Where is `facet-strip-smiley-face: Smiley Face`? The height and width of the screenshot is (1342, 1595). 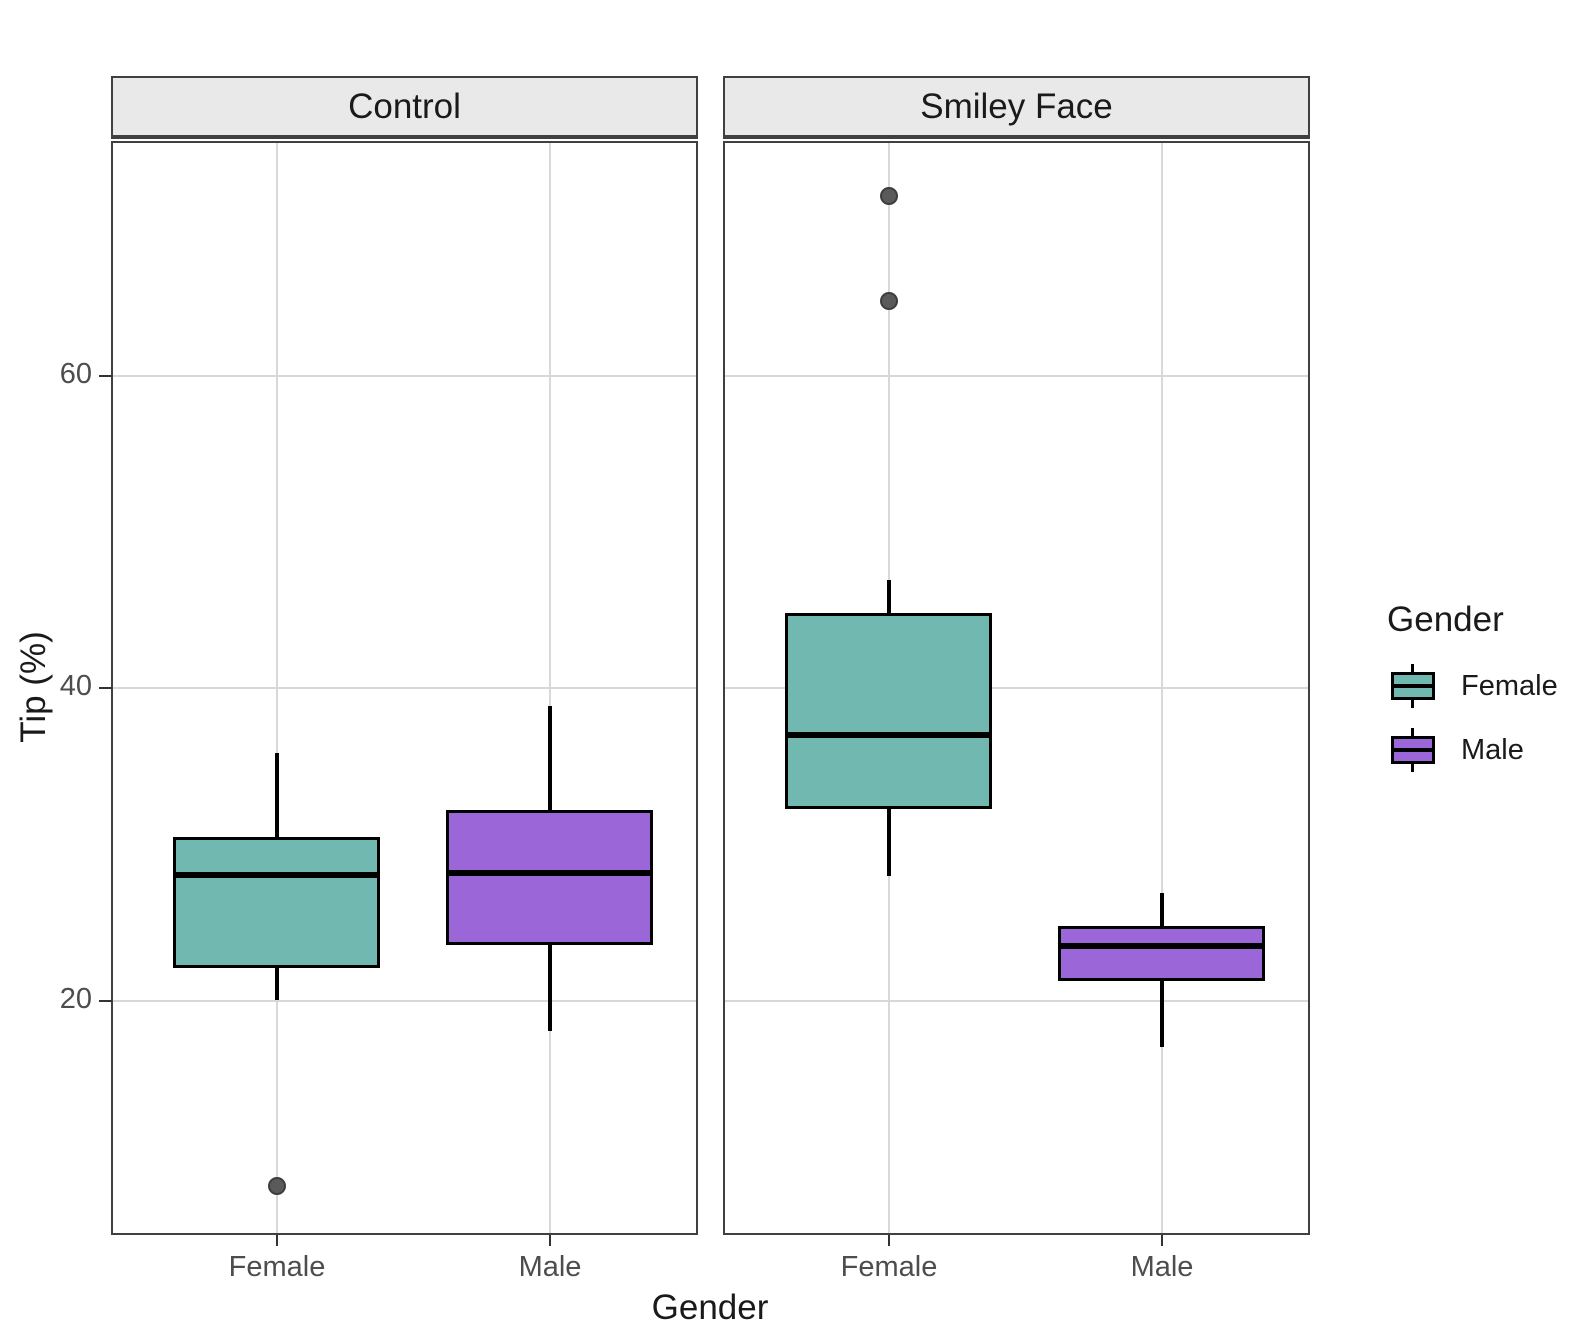
facet-strip-smiley-face: Smiley Face is located at coordinates (1016, 107).